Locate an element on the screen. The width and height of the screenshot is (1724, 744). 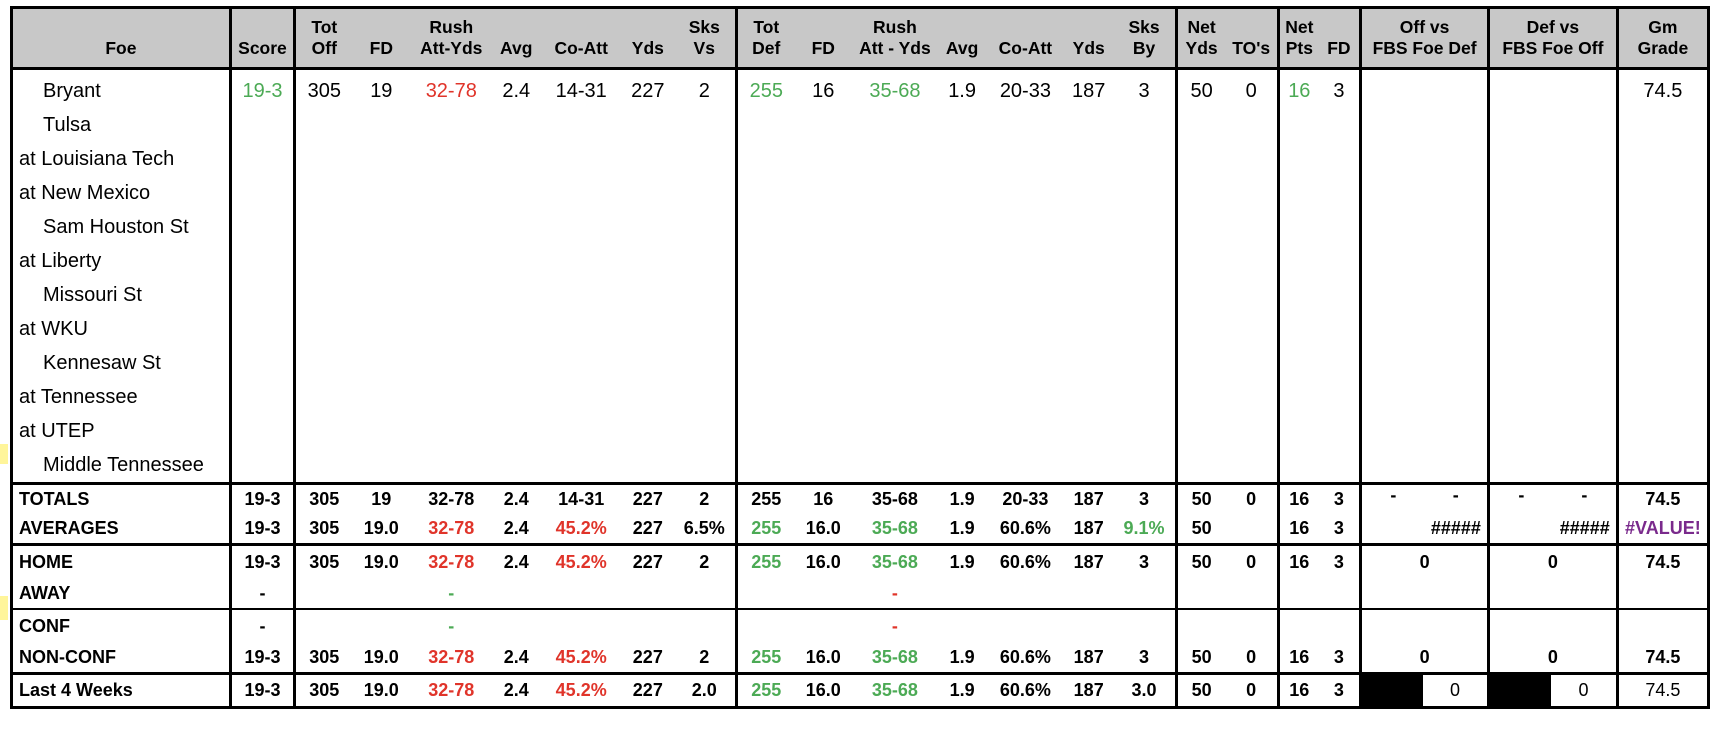
cell-davg: 1.9 is located at coordinates (962, 530).